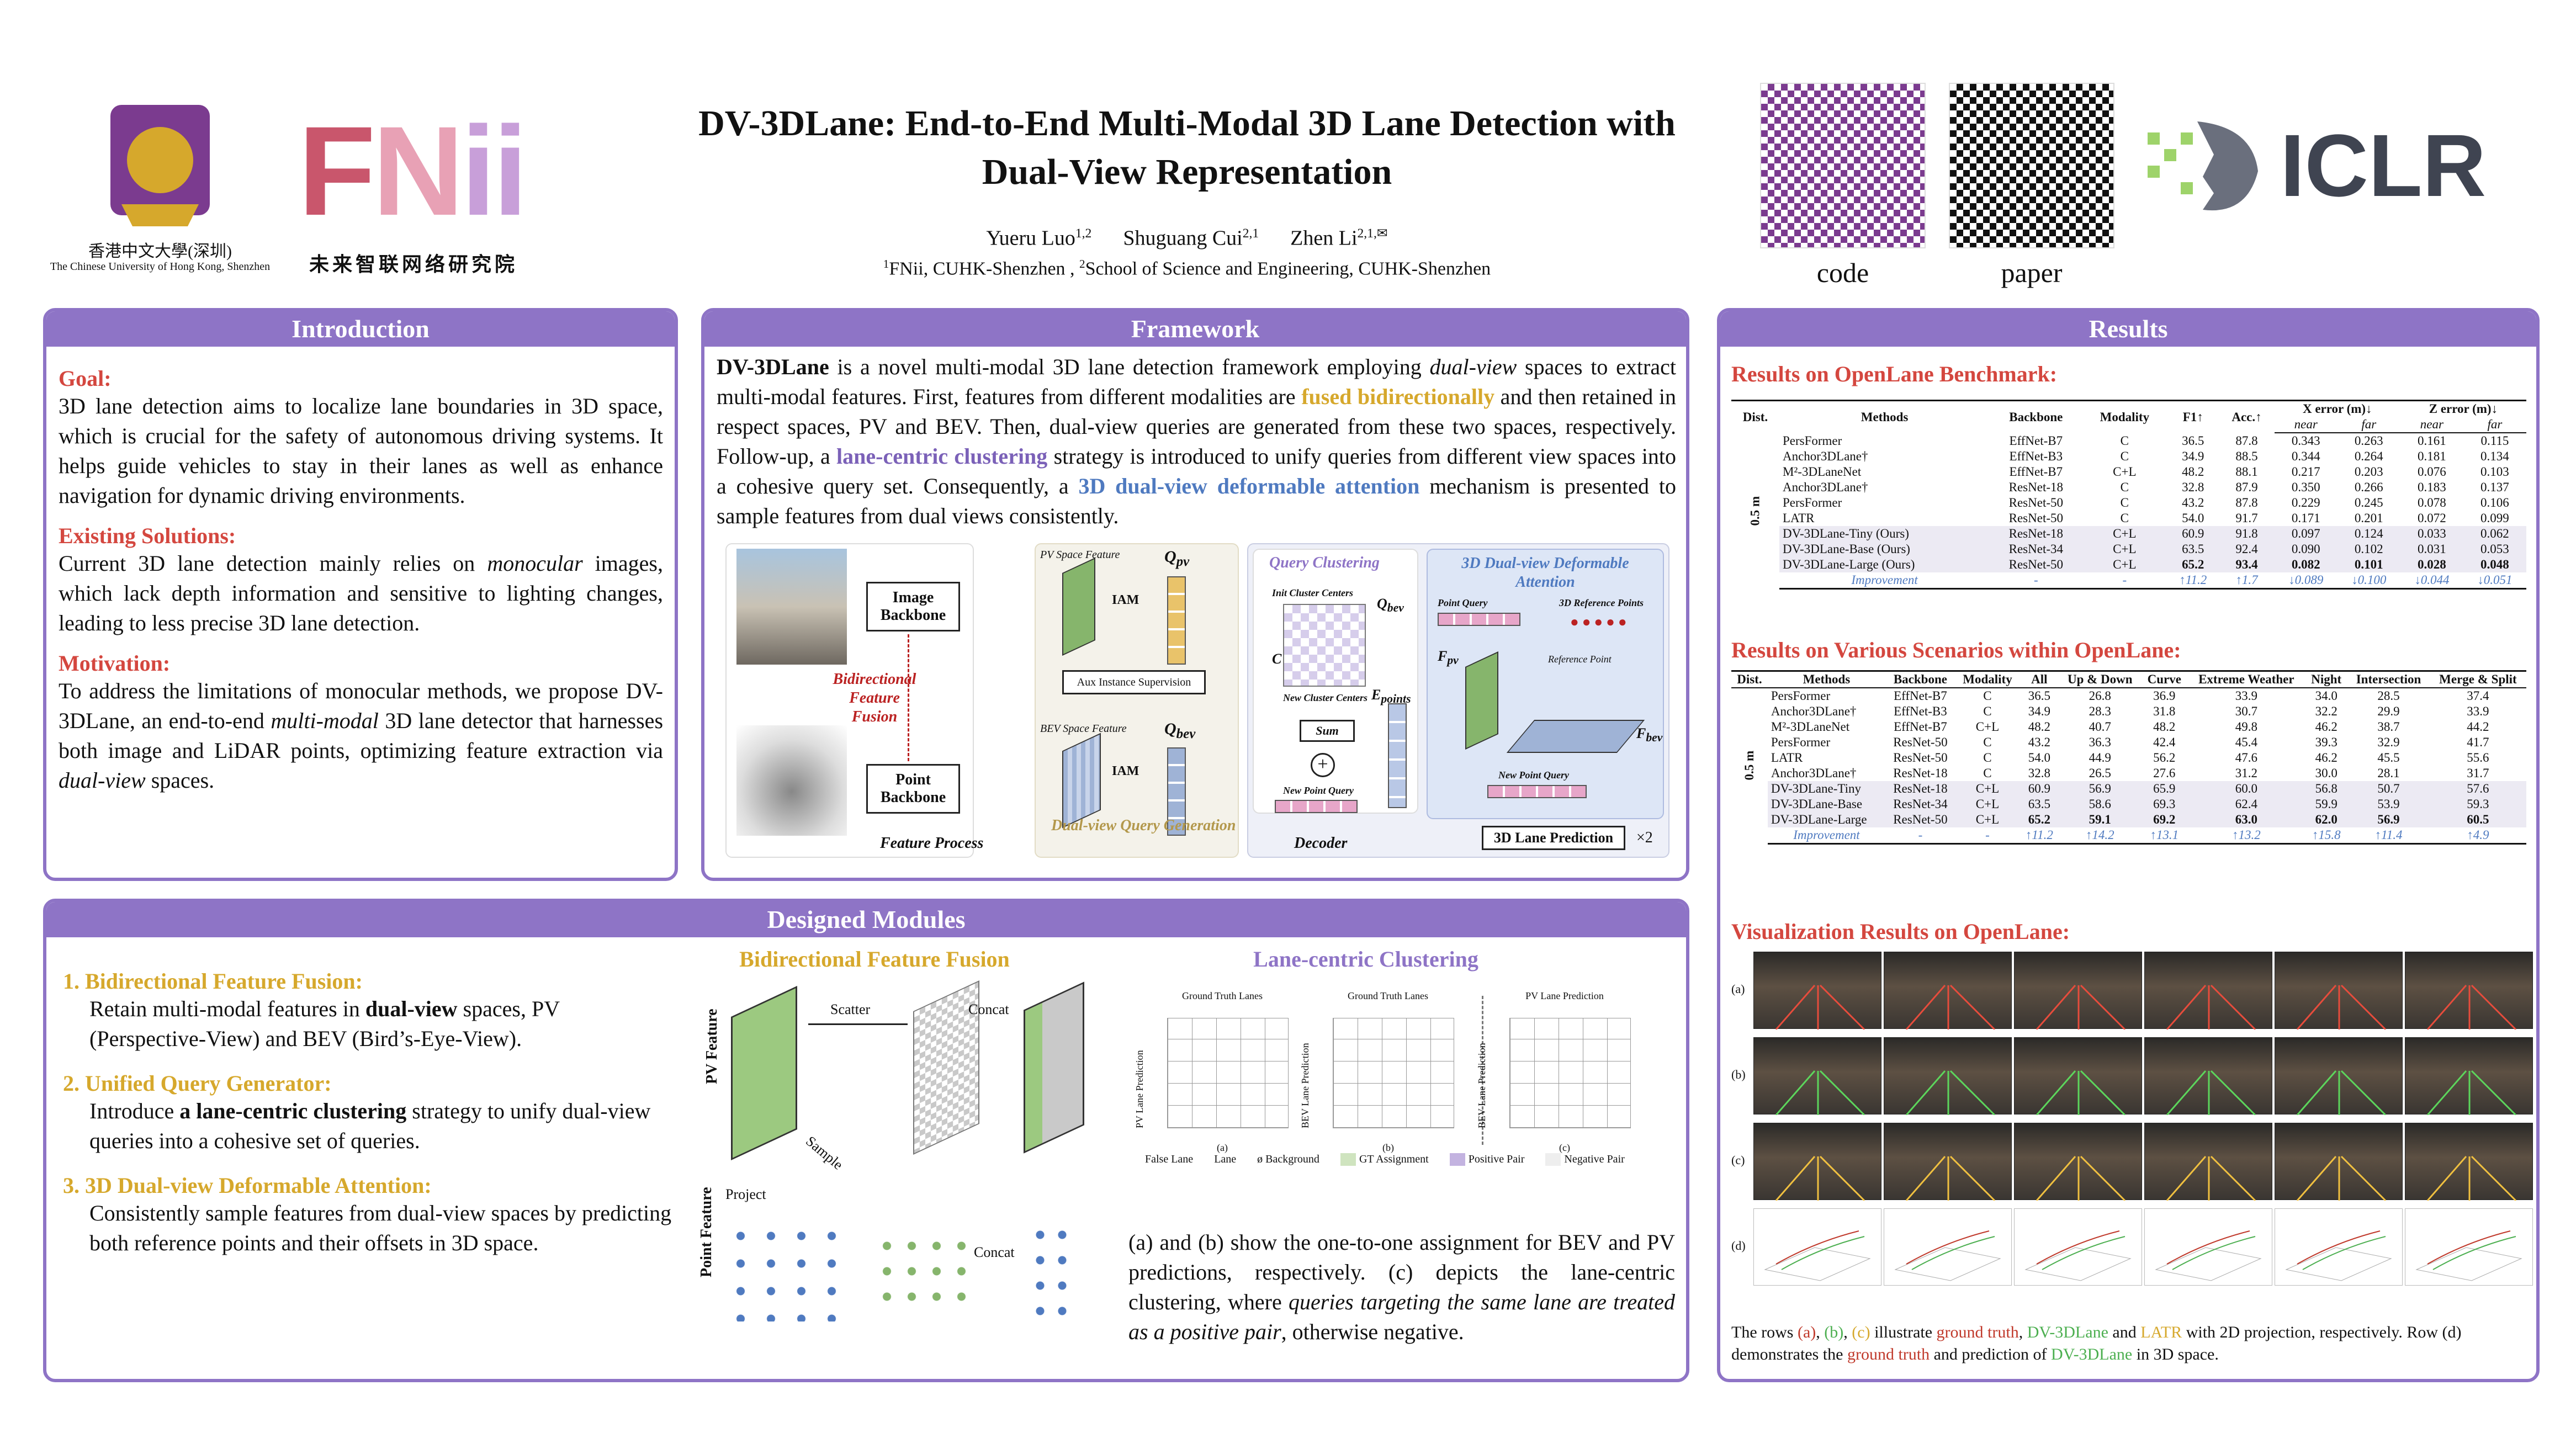 This screenshot has height=1449, width=2576. I want to click on t1-cell: EffNet-B7, so click(2036, 441).